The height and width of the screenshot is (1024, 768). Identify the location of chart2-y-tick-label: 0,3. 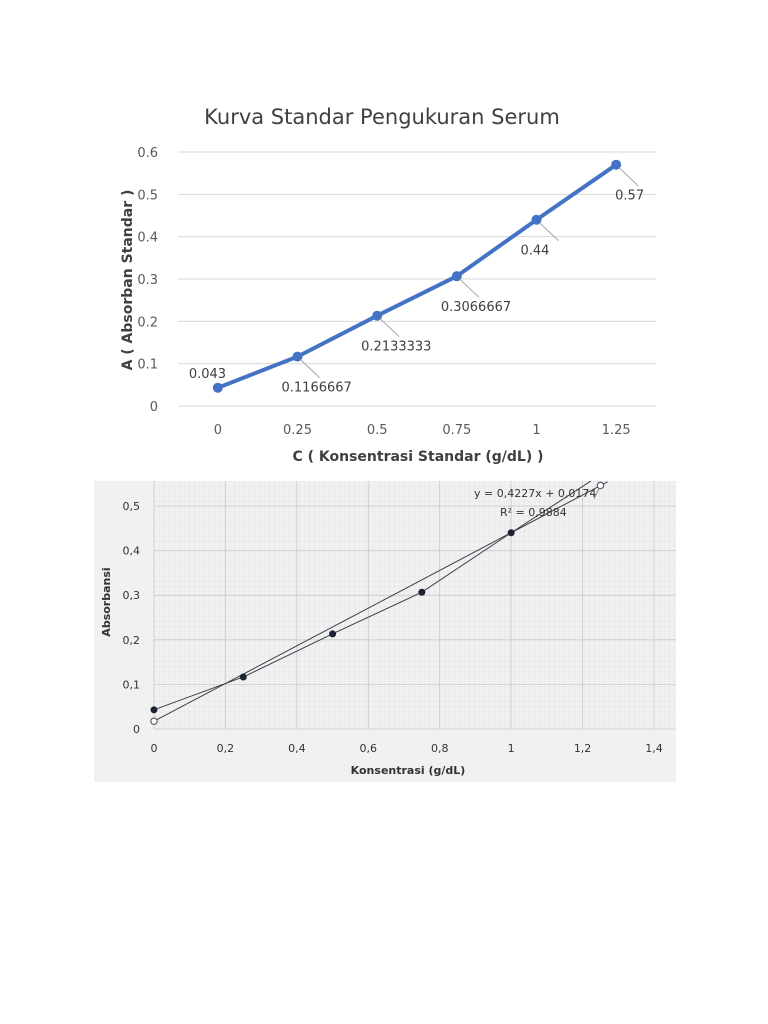
(132, 595).